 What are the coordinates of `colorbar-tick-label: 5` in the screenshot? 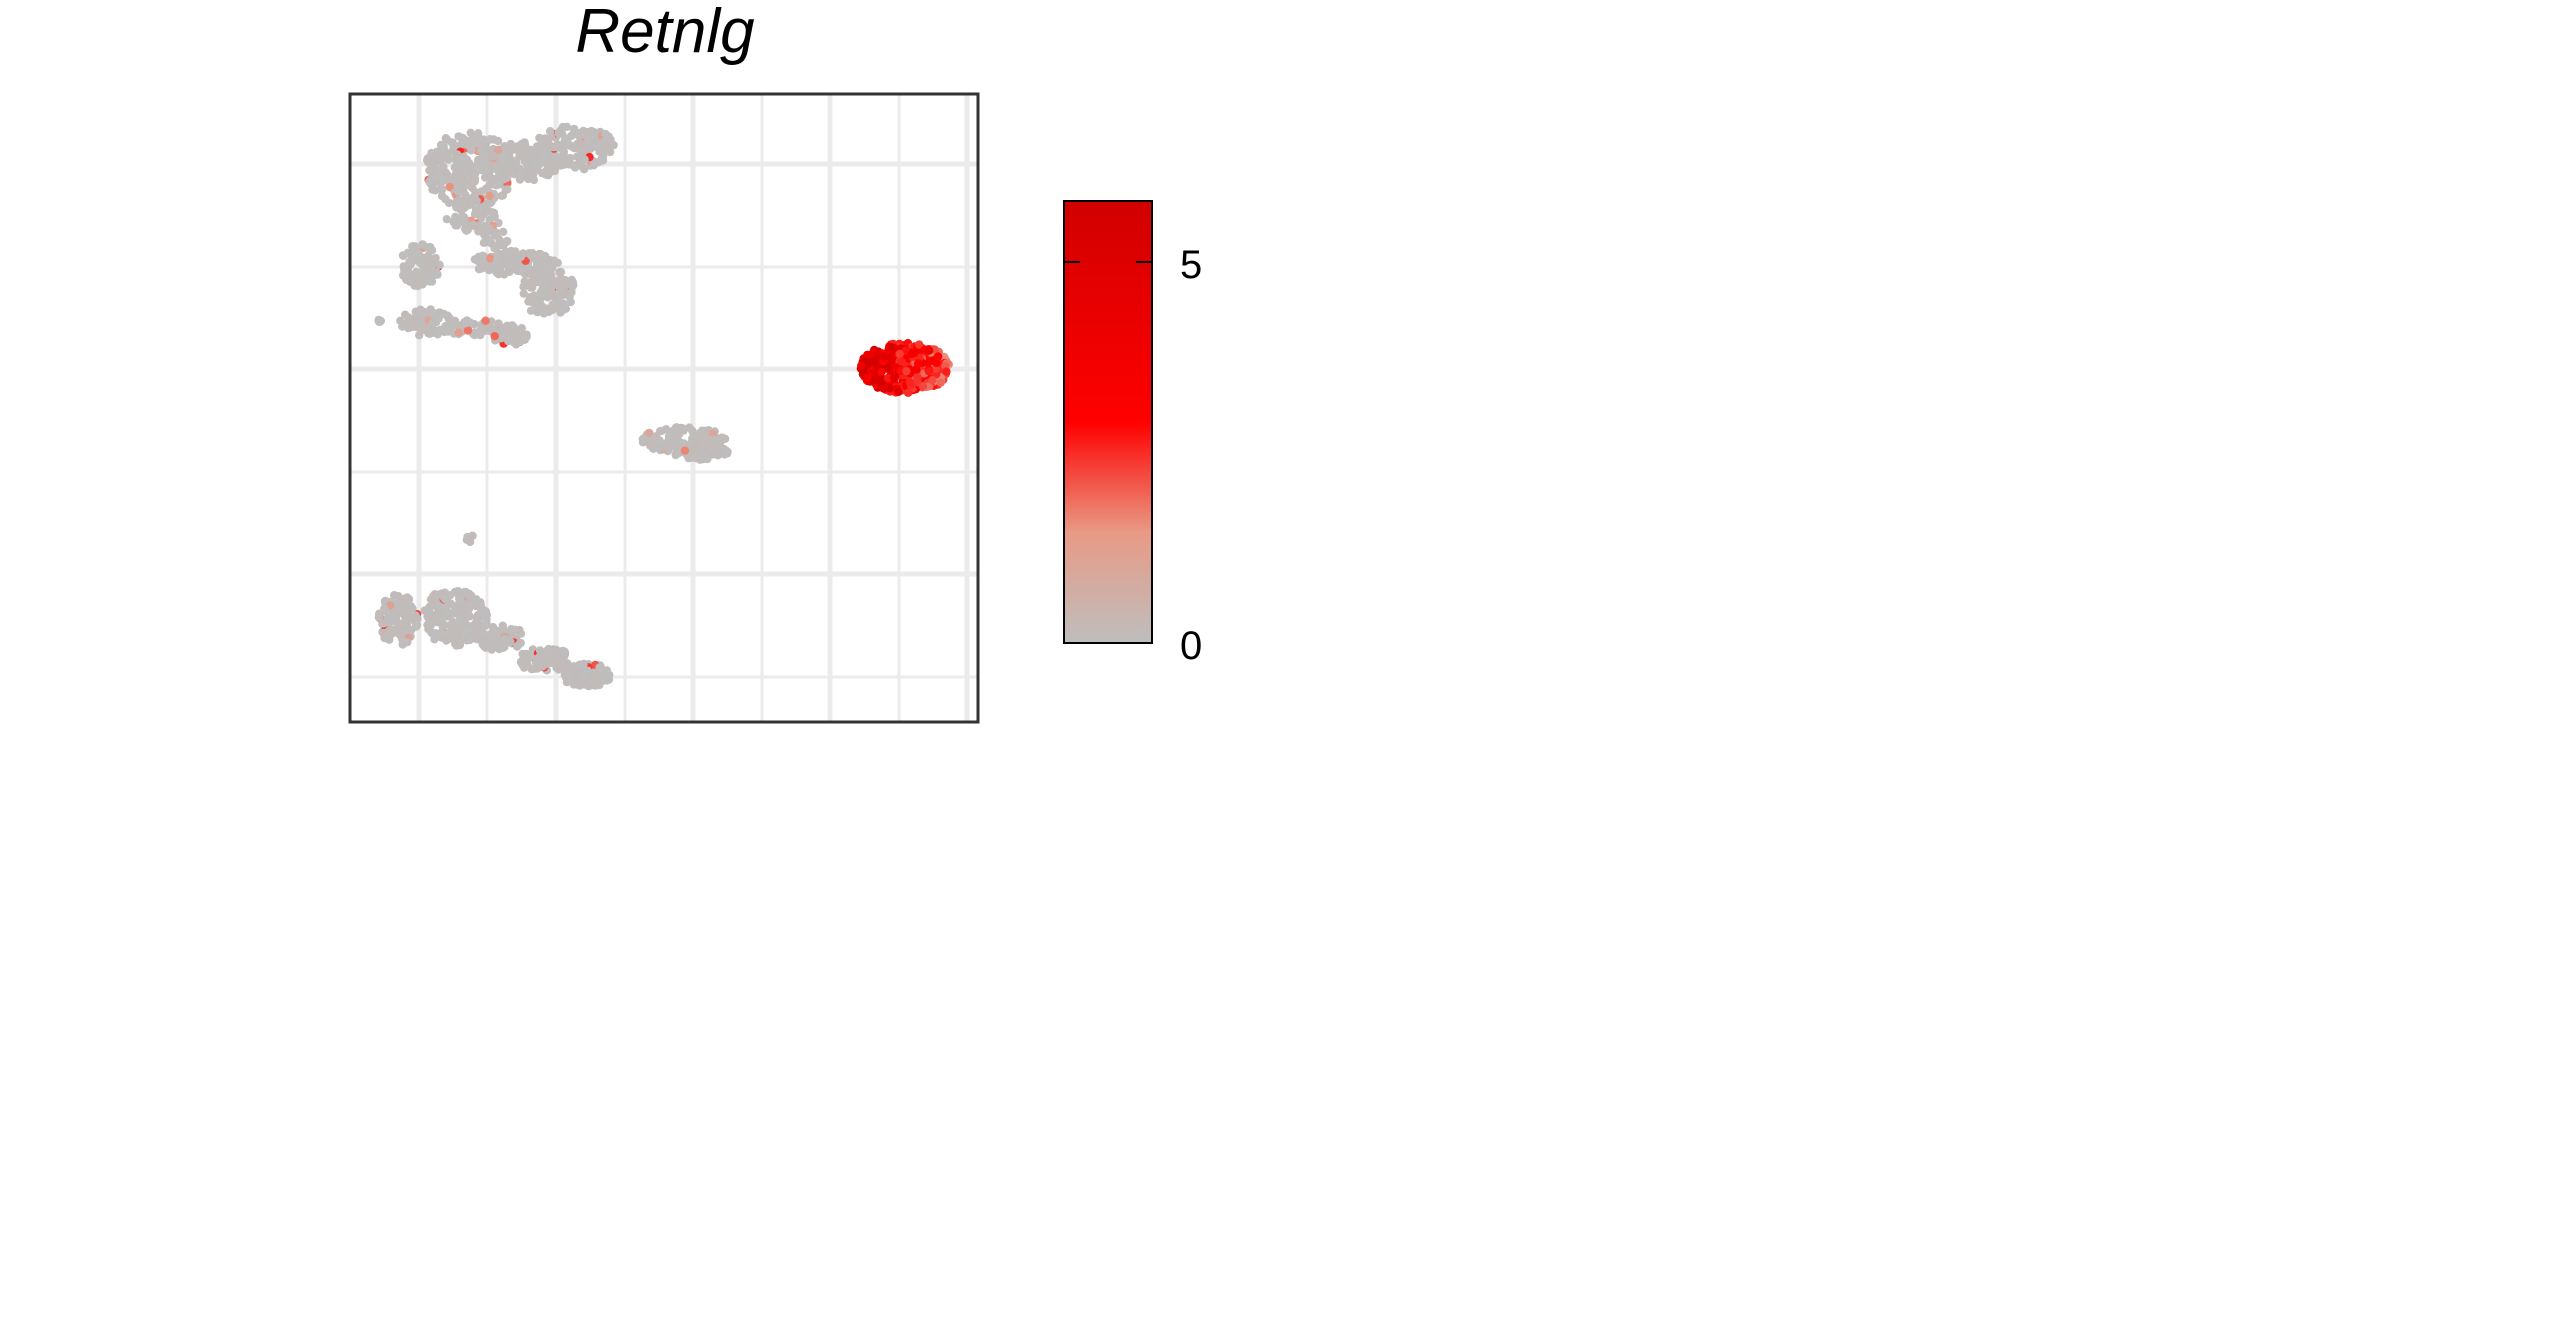 It's located at (1191, 265).